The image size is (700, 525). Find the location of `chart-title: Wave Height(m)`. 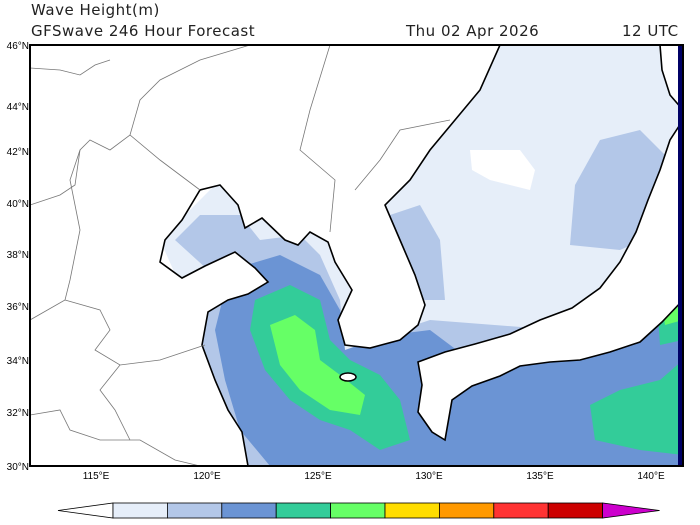

chart-title: Wave Height(m) is located at coordinates (95, 10).